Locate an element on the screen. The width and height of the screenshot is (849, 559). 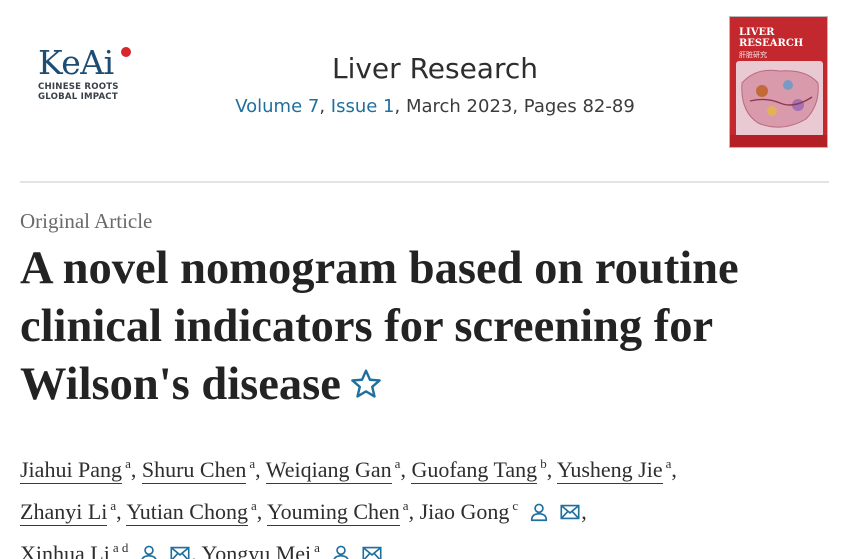
author: Guofang Tang b is located at coordinates (479, 470).